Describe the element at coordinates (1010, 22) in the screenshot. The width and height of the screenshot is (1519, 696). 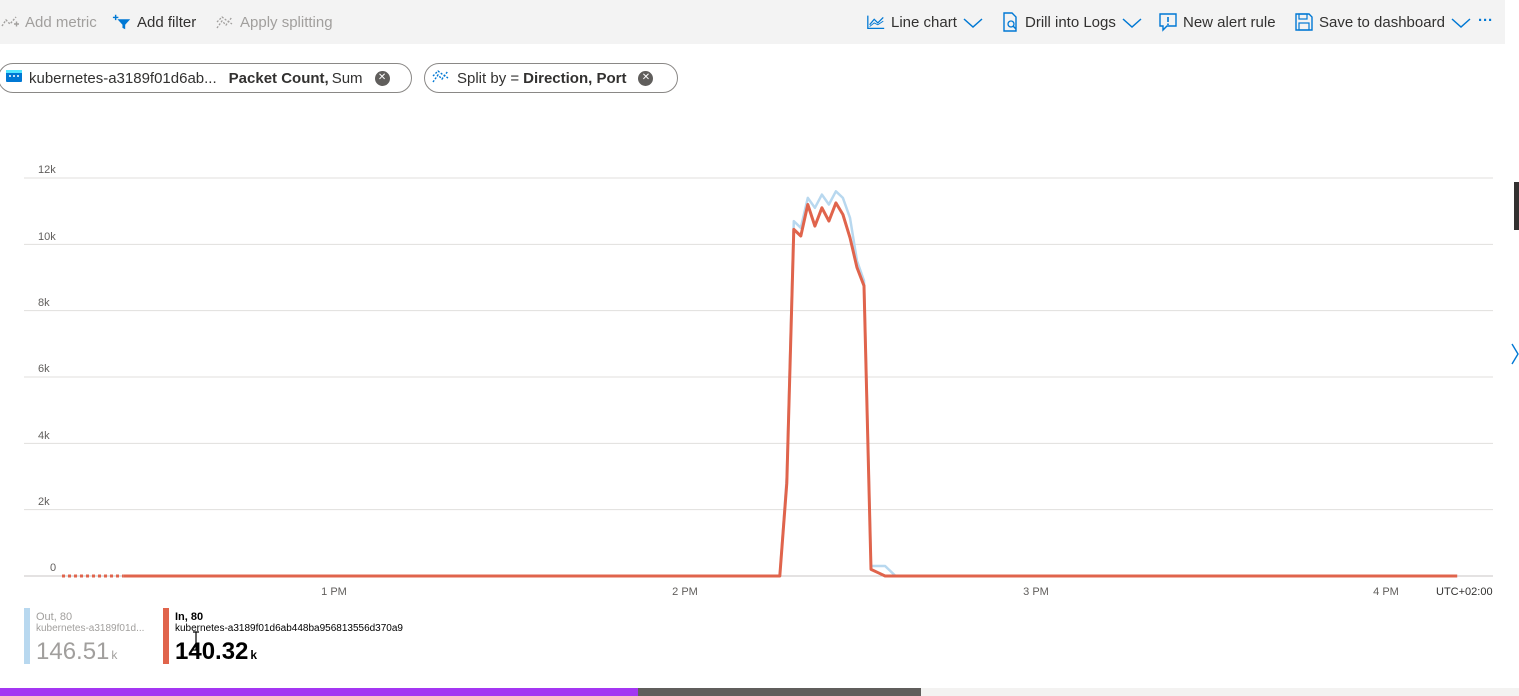
I see `logs-icon` at that location.